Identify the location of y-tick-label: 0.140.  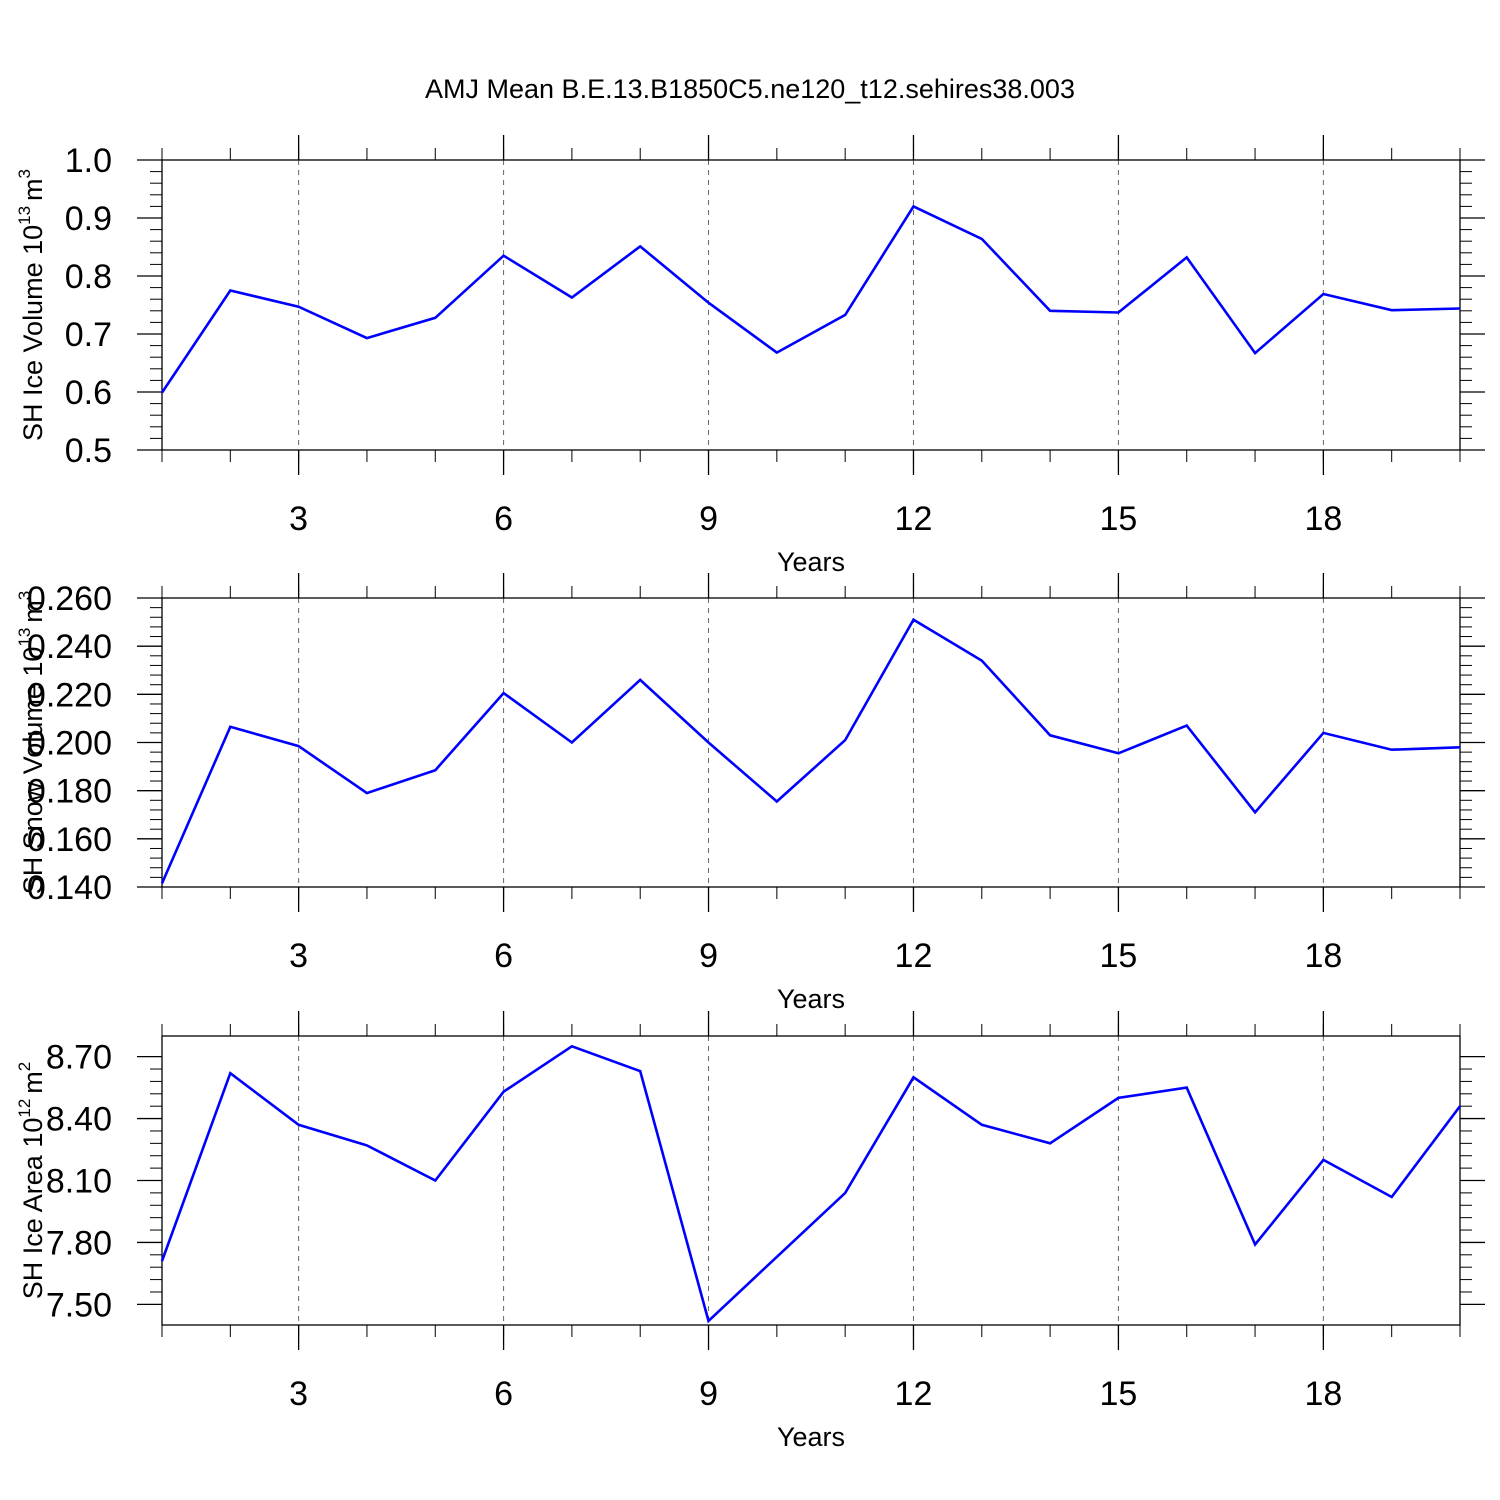
(69, 888).